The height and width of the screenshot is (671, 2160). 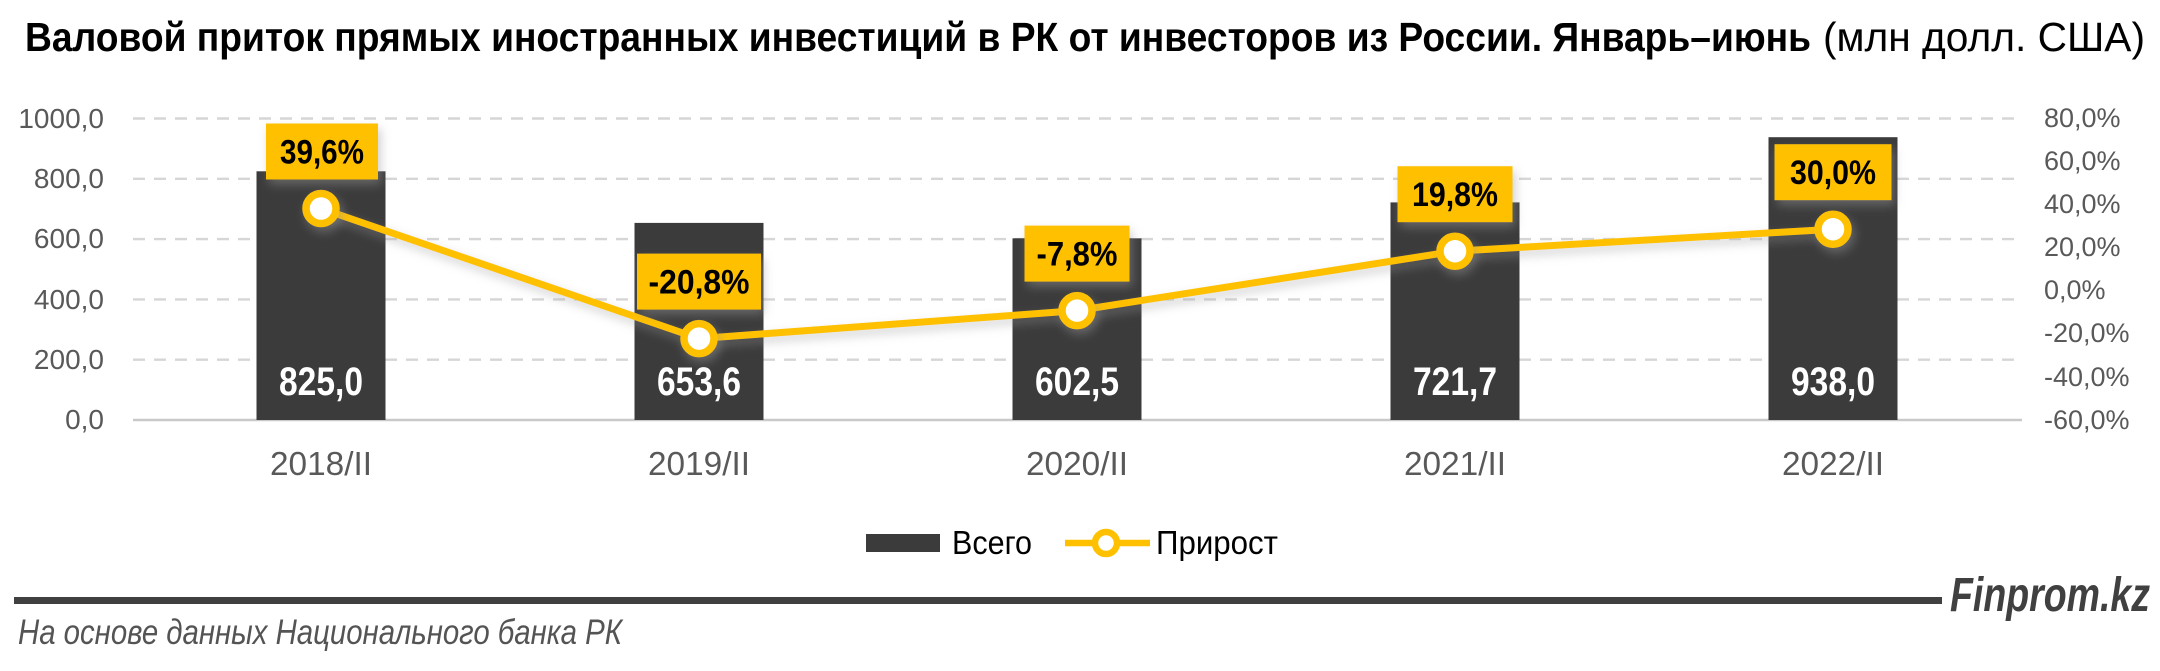 What do you see at coordinates (321, 632) in the screenshot?
I see `svg-text:На основе данных Национального: На основе данных Национального банка РК` at bounding box center [321, 632].